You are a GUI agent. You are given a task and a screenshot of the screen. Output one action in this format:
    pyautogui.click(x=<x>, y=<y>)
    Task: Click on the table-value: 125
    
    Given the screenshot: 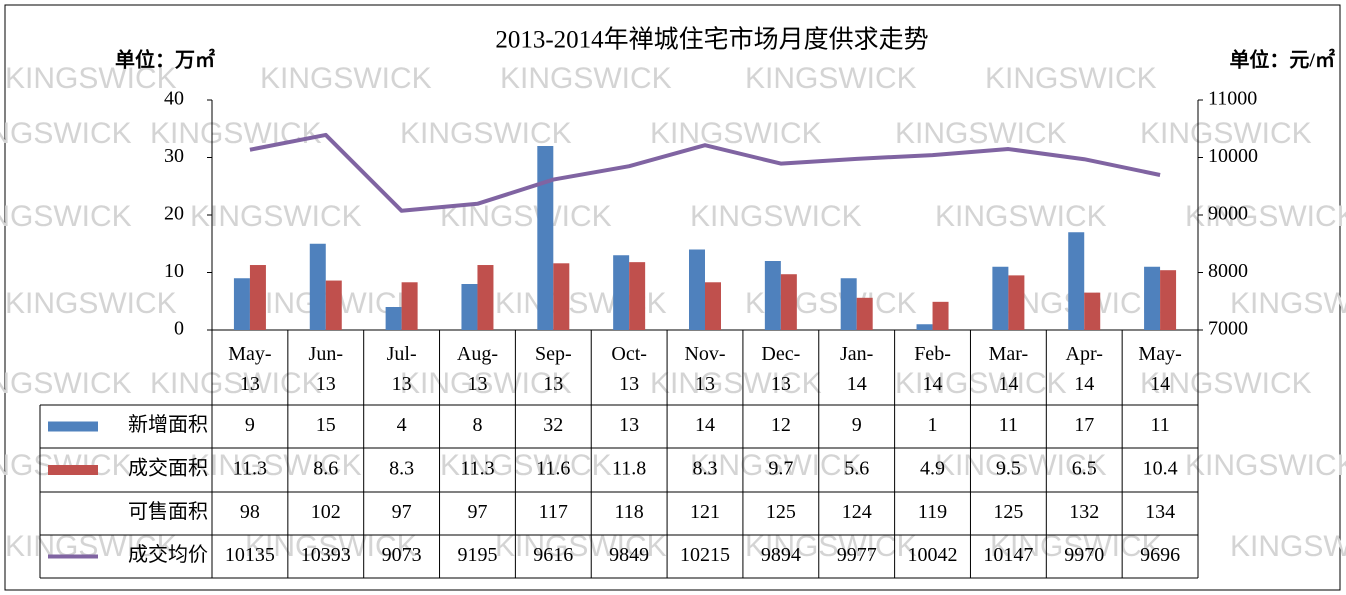 What is the action you would take?
    pyautogui.click(x=1008, y=512)
    